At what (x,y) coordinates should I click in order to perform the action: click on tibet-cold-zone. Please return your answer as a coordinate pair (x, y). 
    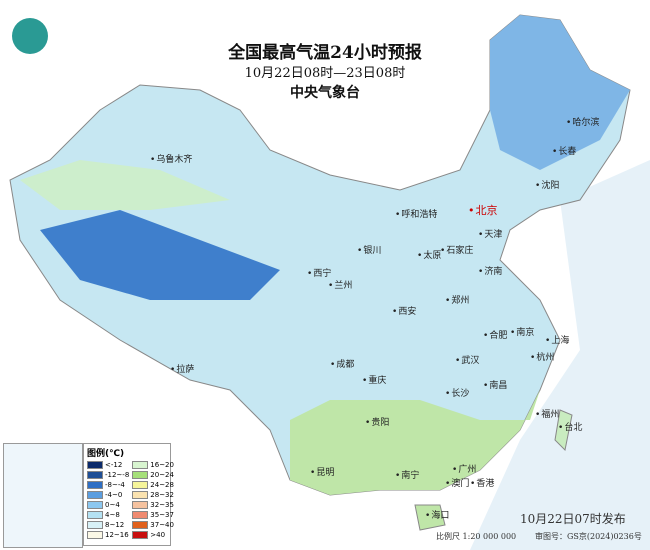
    Looking at the image, I should click on (160, 255).